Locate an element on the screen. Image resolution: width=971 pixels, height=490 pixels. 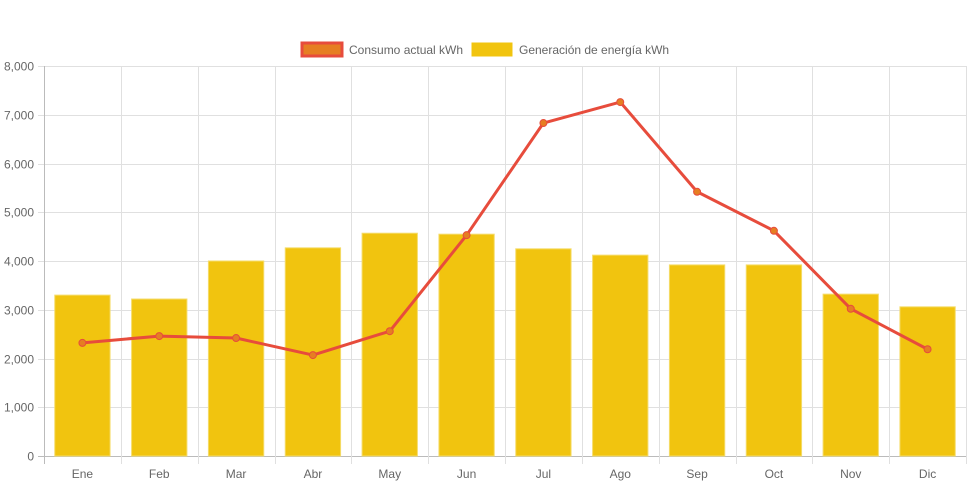
point-jun is located at coordinates (466, 235).